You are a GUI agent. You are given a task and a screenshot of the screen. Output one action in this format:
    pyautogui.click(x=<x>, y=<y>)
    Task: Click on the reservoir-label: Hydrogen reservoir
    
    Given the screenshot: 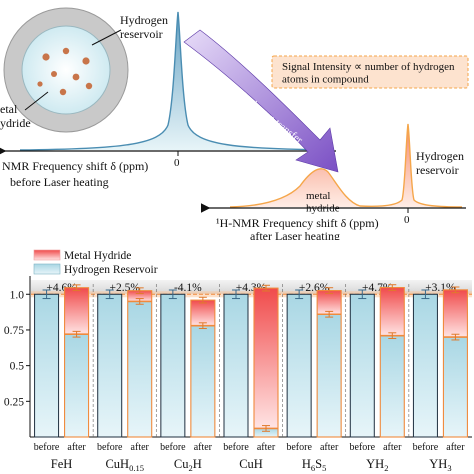 What is the action you would take?
    pyautogui.click(x=144, y=27)
    